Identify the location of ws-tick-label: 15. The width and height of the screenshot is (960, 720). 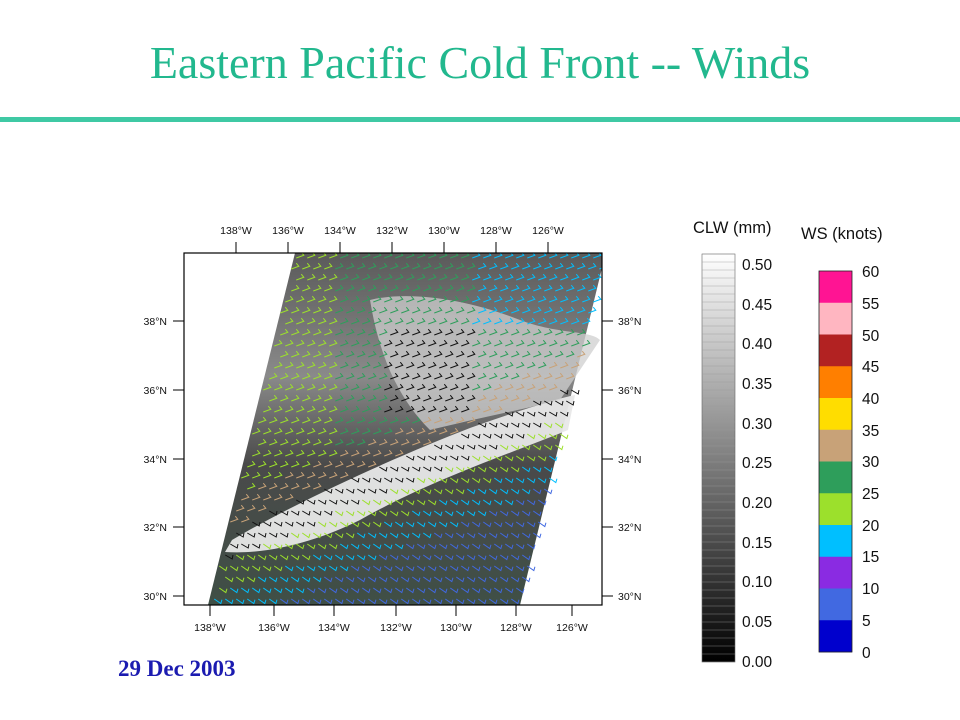
(870, 557).